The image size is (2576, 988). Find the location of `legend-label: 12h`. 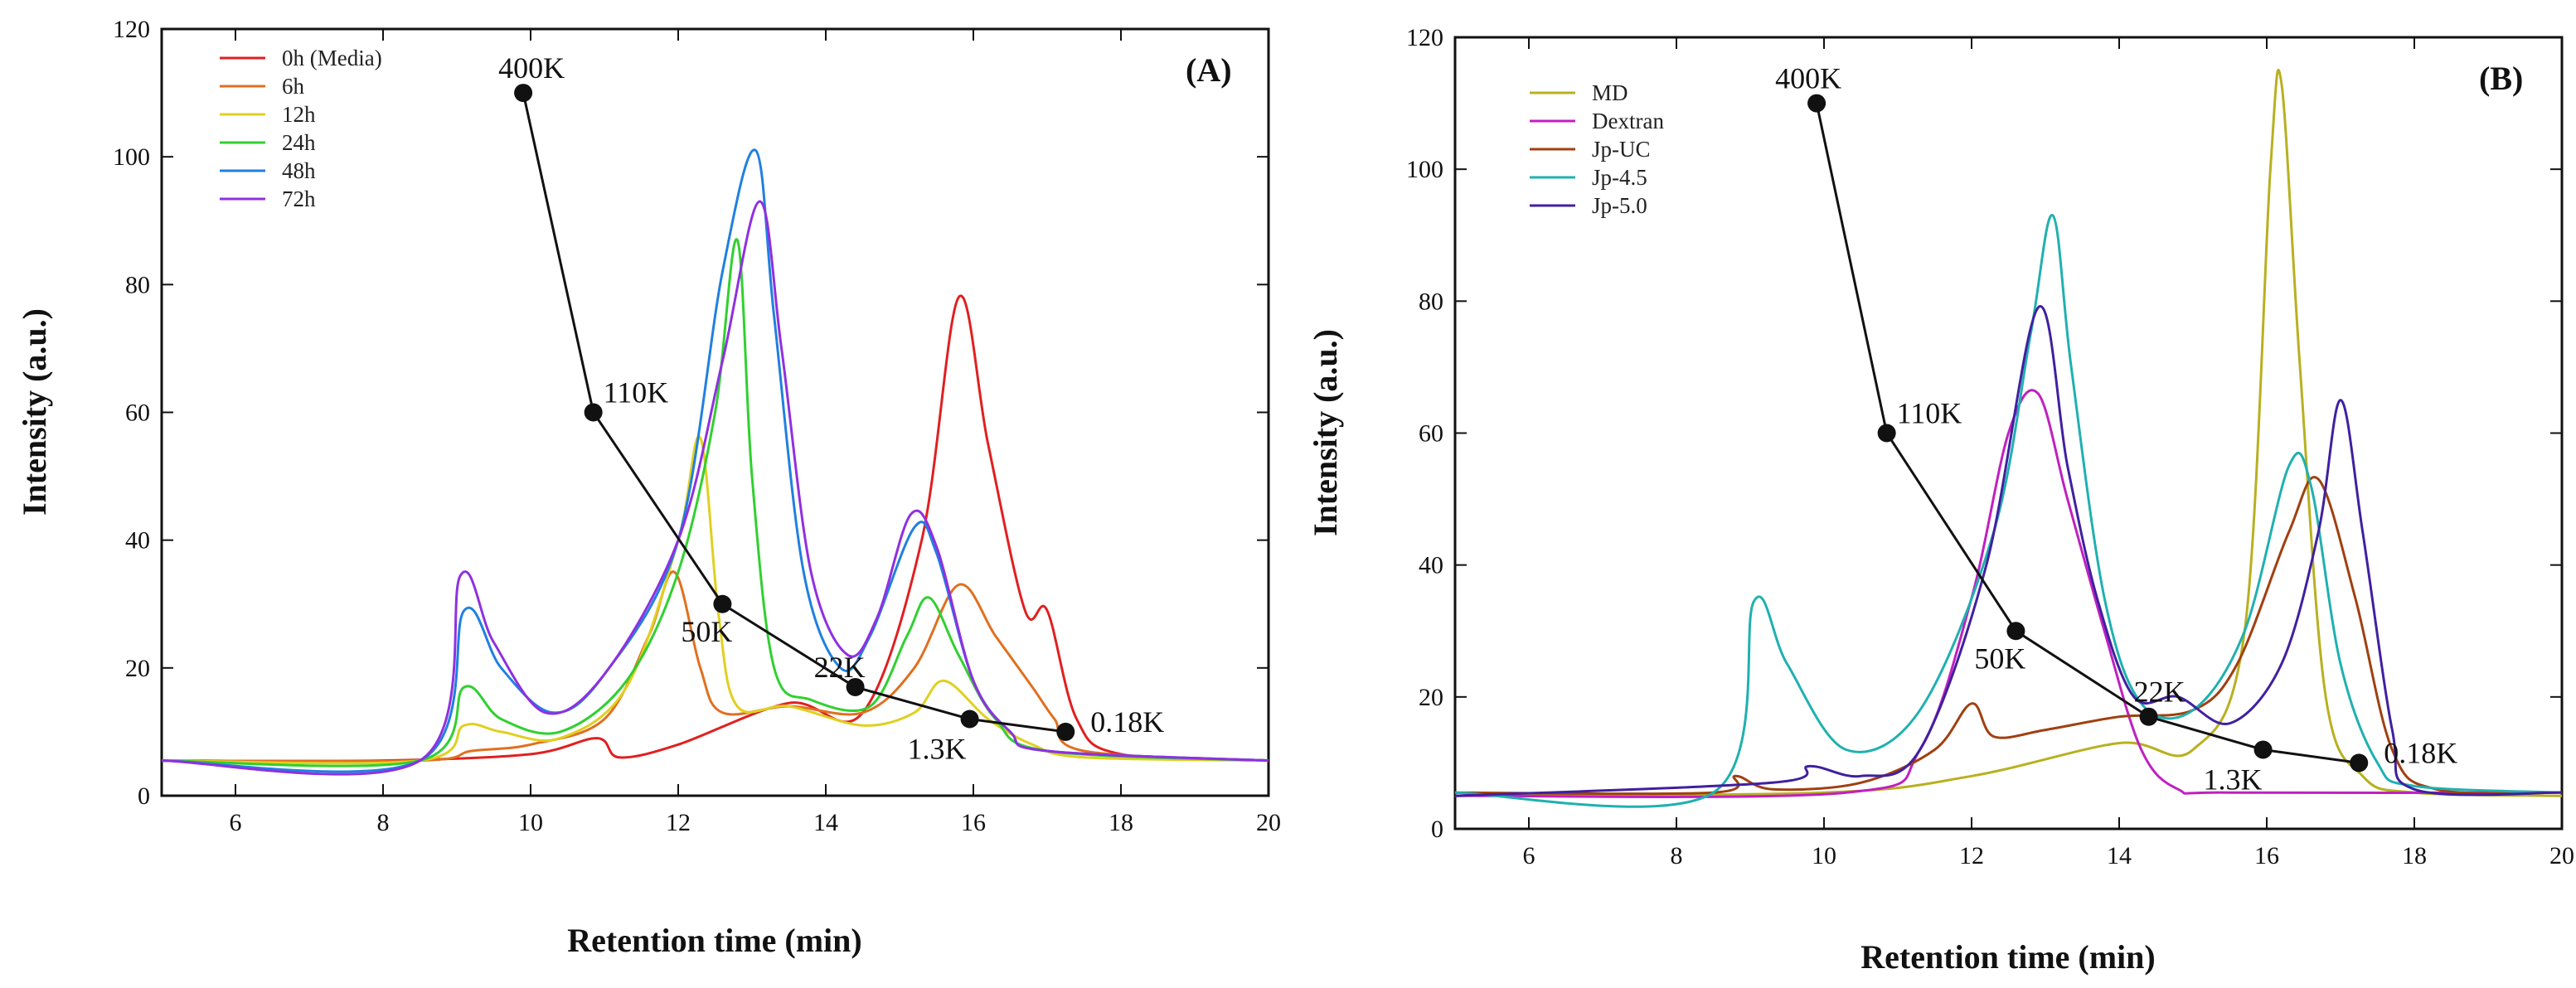

legend-label: 12h is located at coordinates (299, 114).